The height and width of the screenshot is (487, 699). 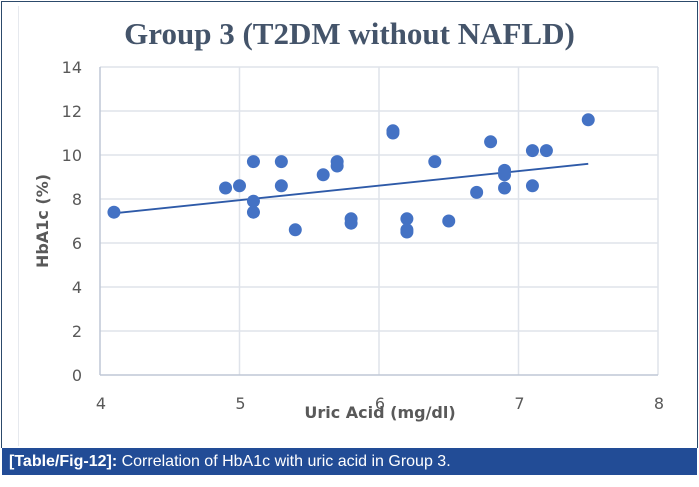 I want to click on x-axis-label: Uric Acid (mg/dl), so click(x=379, y=412).